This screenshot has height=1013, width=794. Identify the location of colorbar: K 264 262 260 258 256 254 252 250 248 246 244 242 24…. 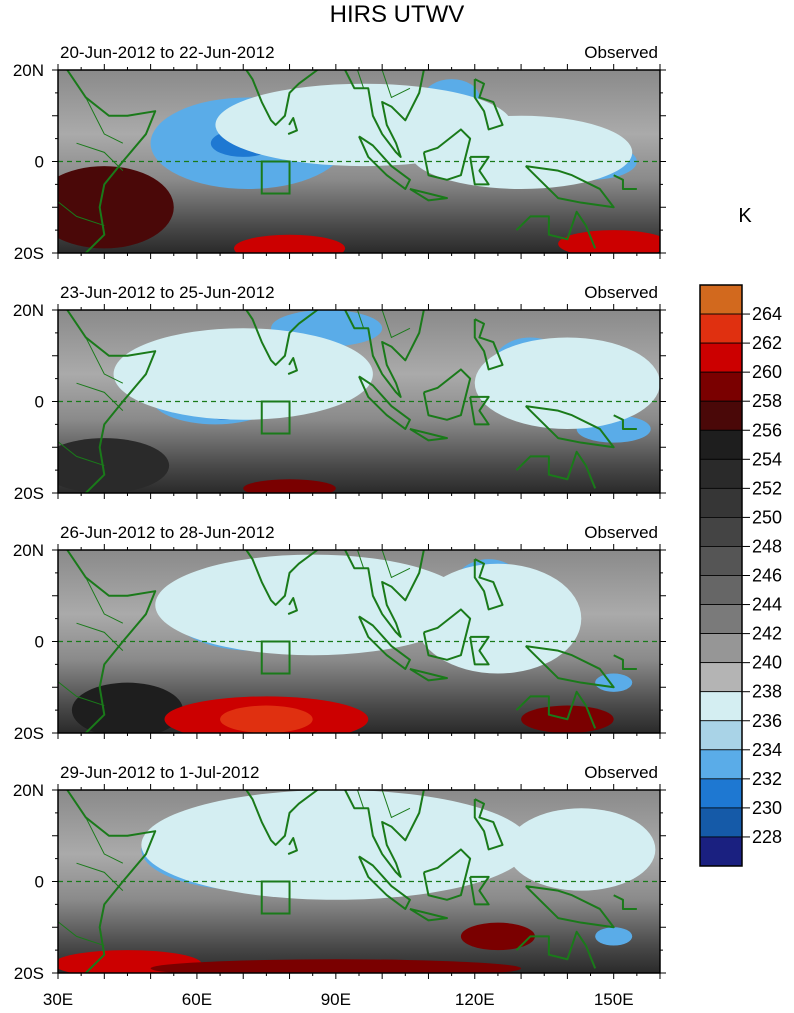
(740, 536).